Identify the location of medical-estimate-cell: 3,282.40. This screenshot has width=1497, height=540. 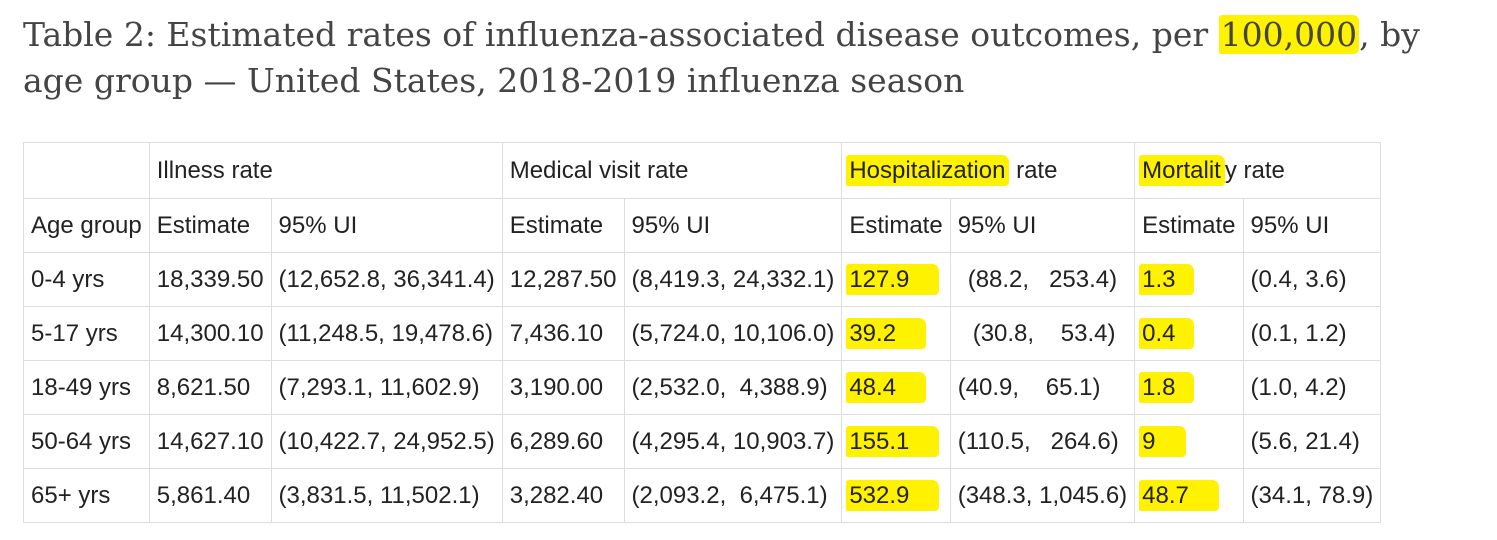
(563, 495).